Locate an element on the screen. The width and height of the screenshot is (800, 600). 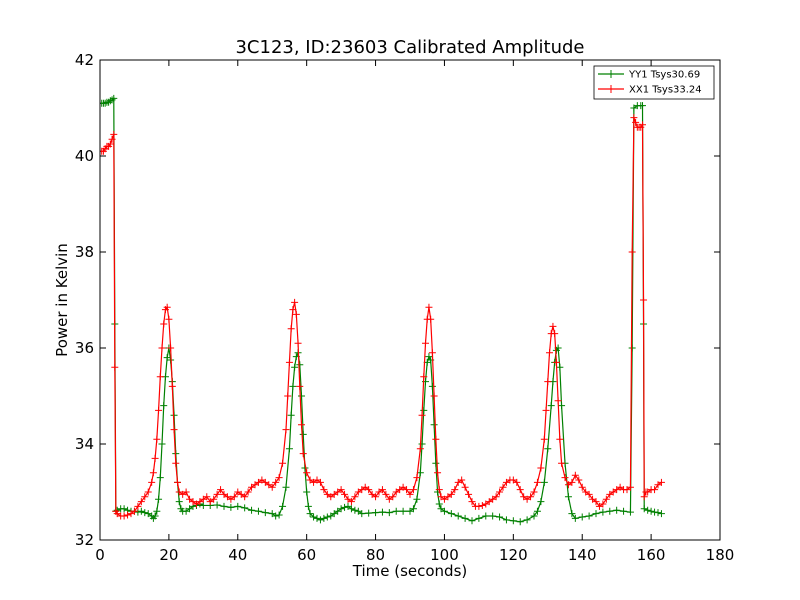
y-tick-label: 38 is located at coordinates (84, 252).